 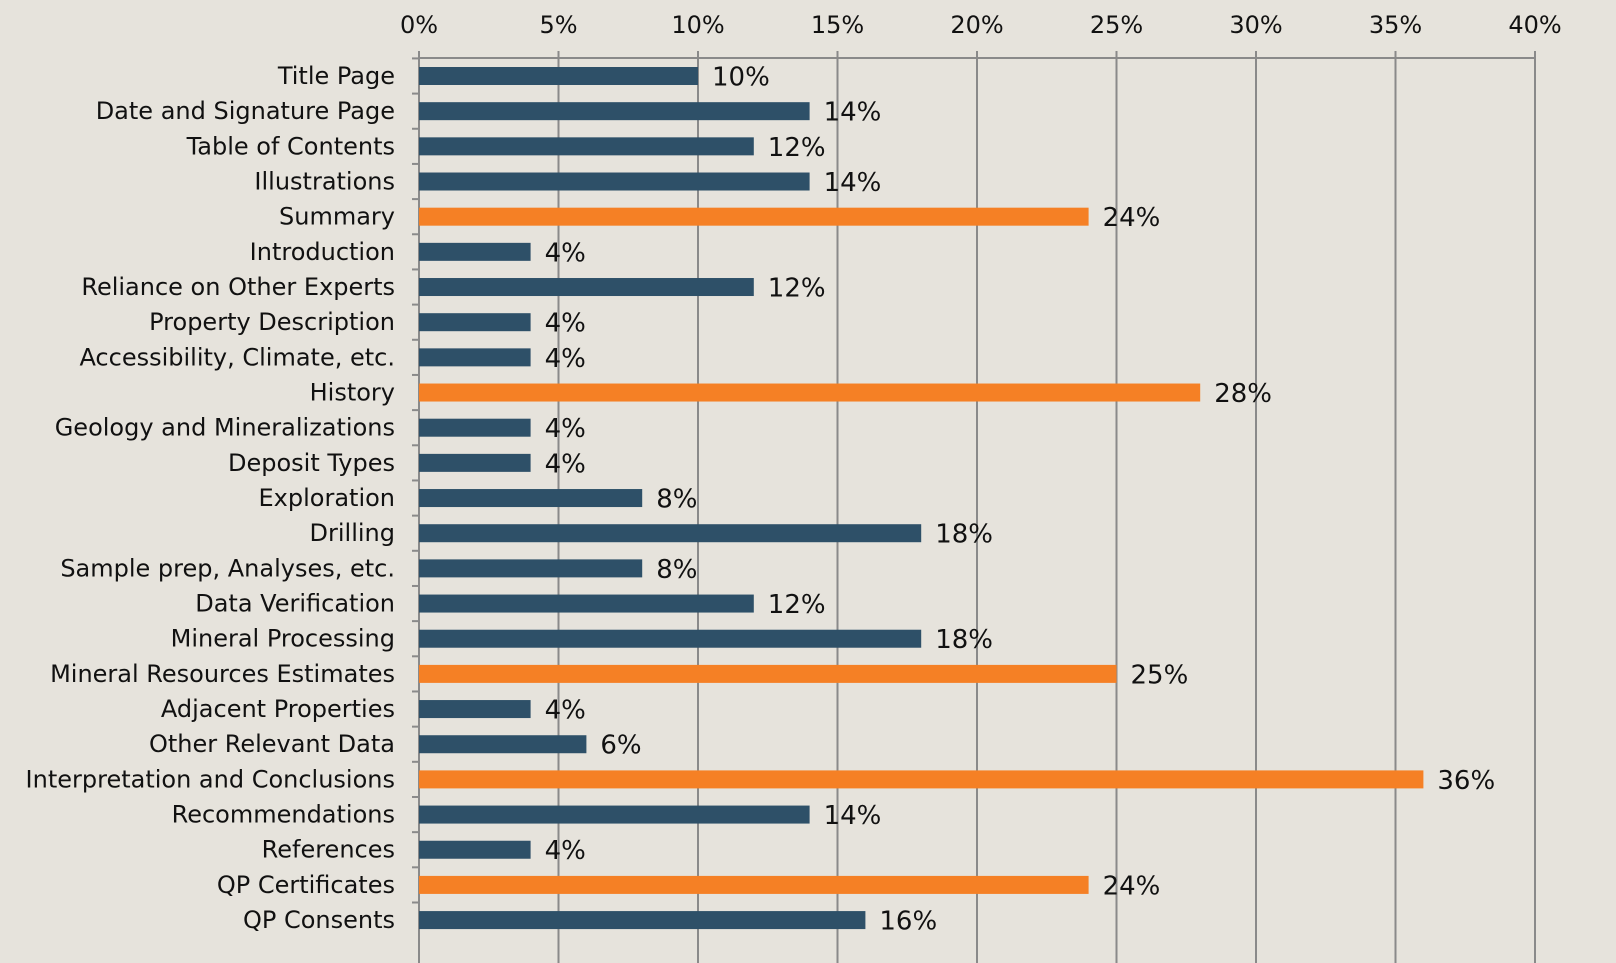 I want to click on y-tick-label: Summary, so click(x=337, y=217).